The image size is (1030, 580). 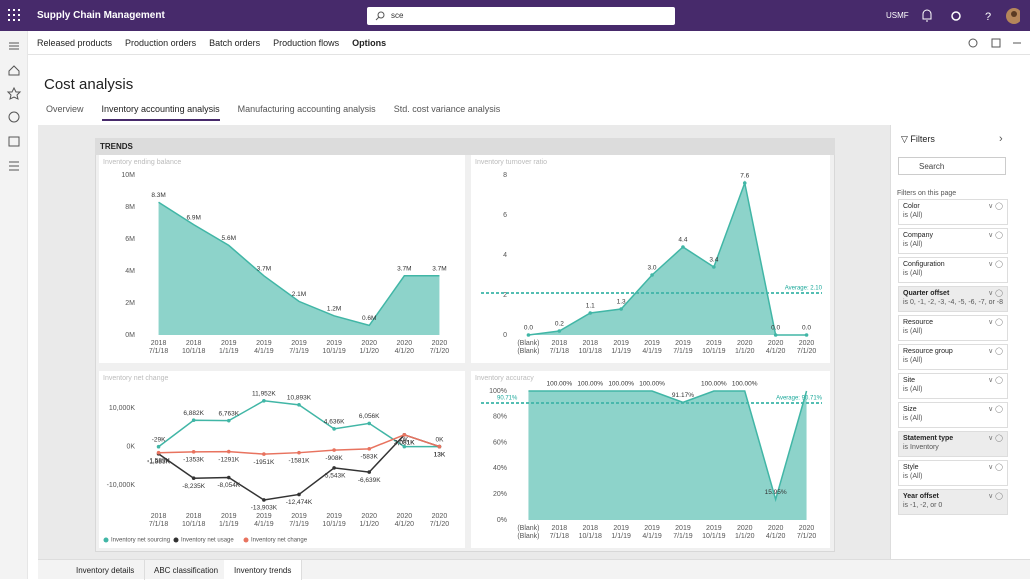 What do you see at coordinates (235, 42) in the screenshot?
I see `nav-item: Batch orders` at bounding box center [235, 42].